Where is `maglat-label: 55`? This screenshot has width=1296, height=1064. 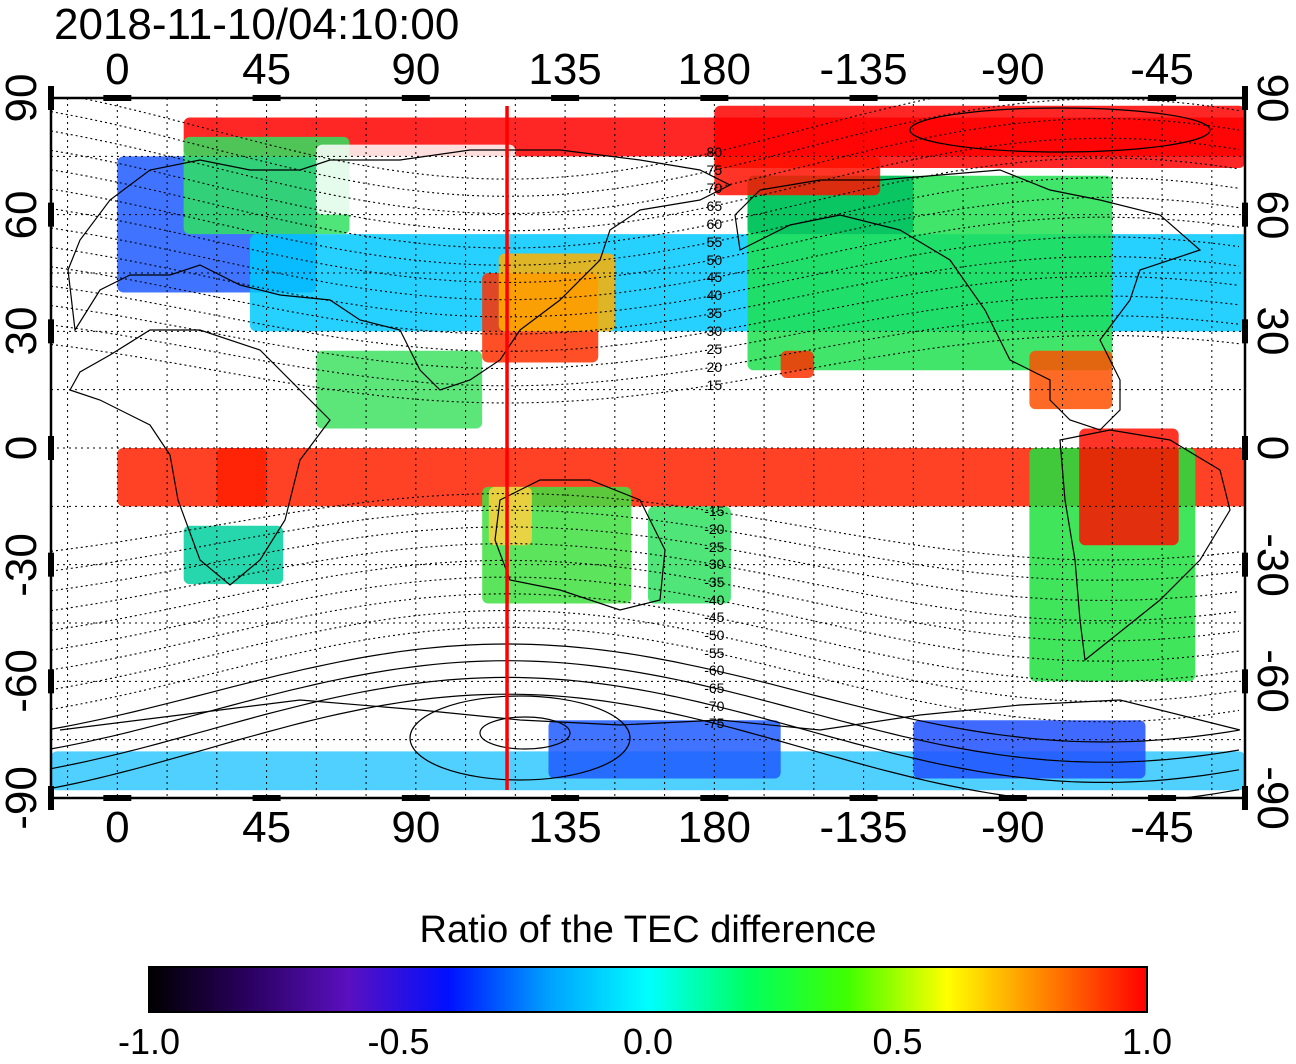 maglat-label: 55 is located at coordinates (714, 241).